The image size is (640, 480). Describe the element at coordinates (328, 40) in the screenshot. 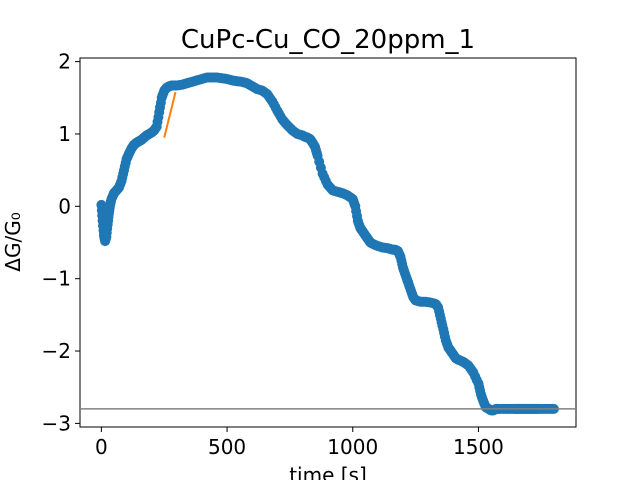

I see `chart-title: CuPc-Cu_CO_20ppm_1` at that location.